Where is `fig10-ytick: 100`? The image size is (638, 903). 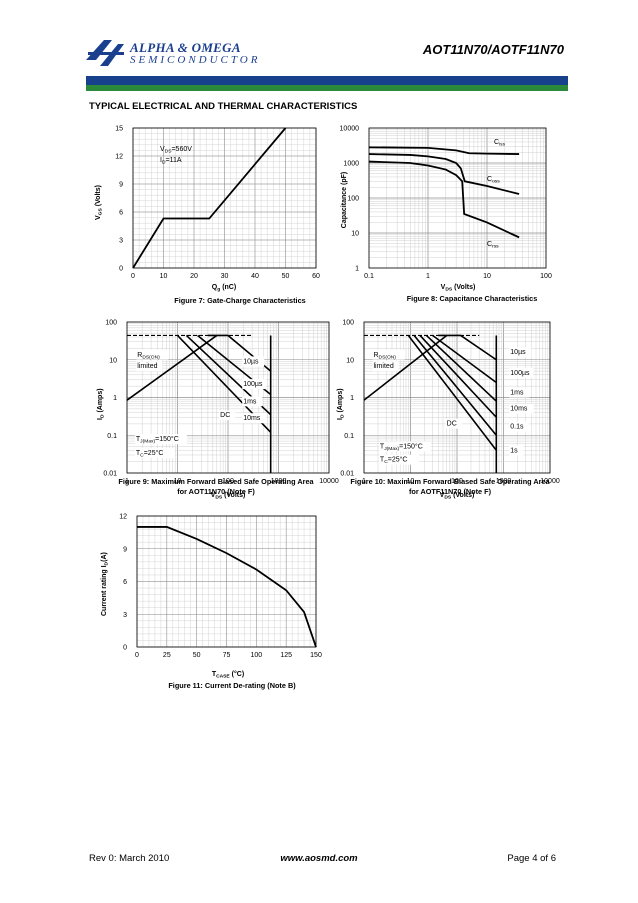
fig10-ytick: 100 is located at coordinates (348, 323).